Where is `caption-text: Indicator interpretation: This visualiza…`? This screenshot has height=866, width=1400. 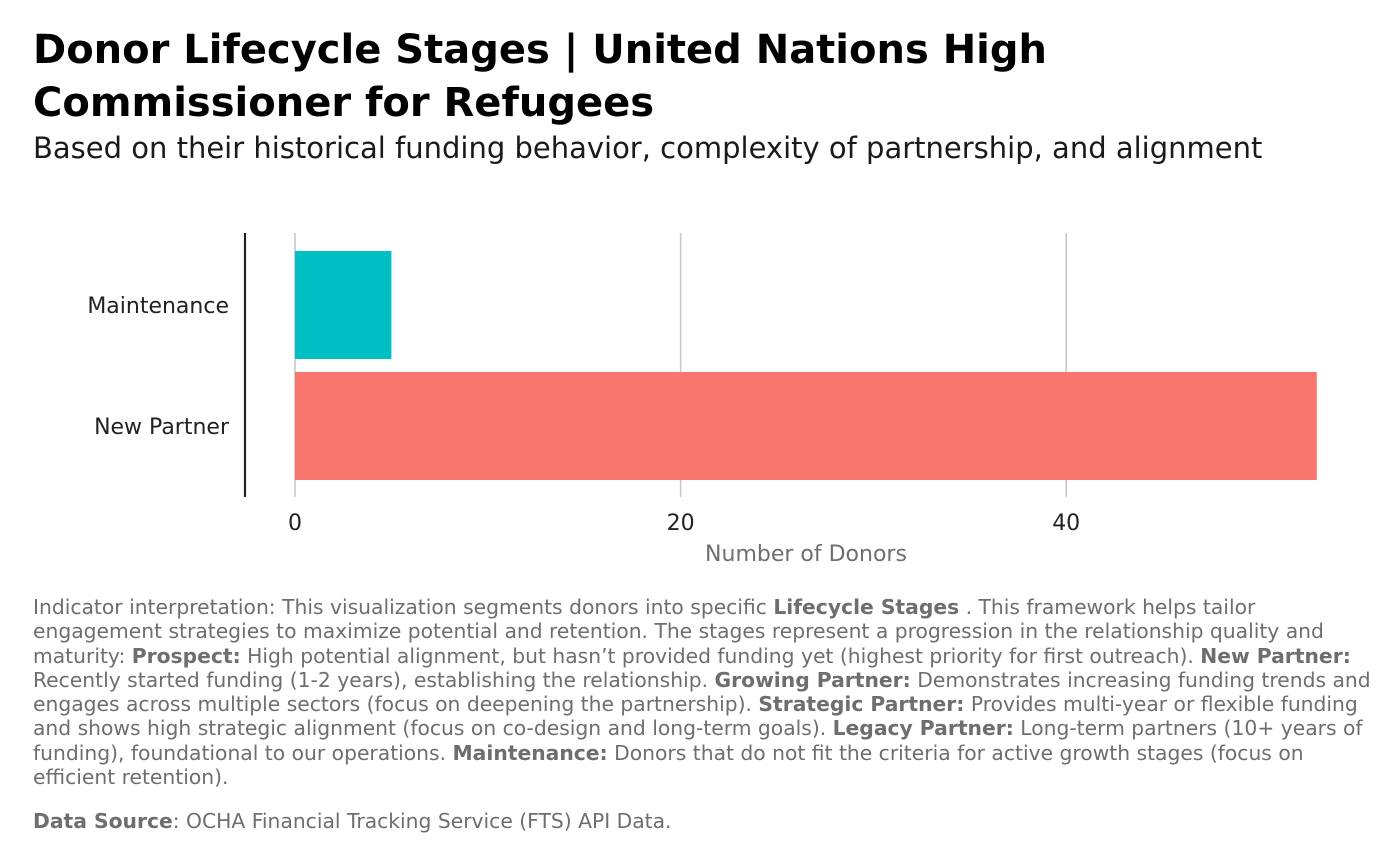
caption-text: Indicator interpretation: This visualiza… is located at coordinates (403, 607).